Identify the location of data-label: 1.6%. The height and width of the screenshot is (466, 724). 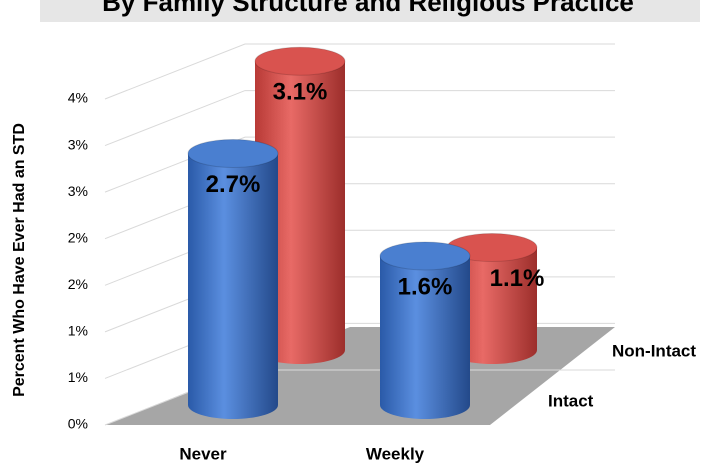
(425, 286).